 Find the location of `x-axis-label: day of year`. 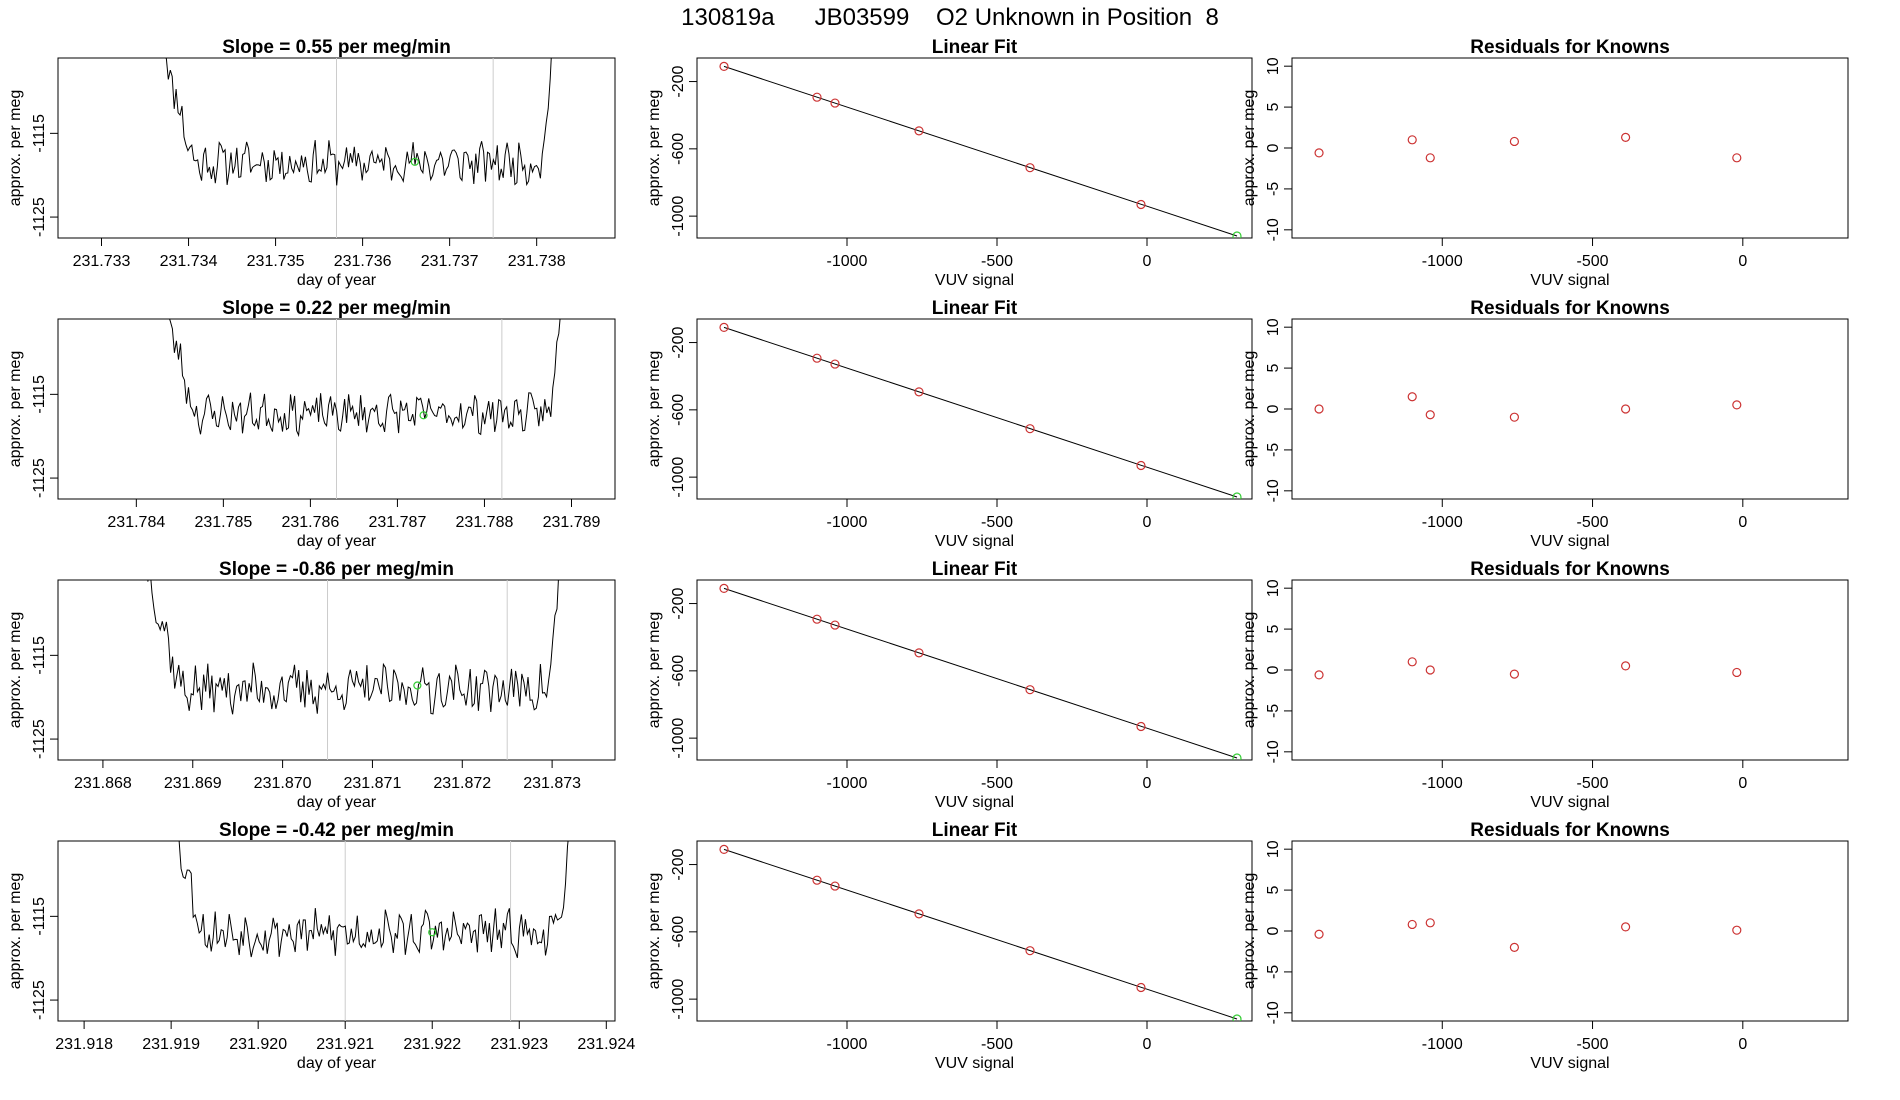

x-axis-label: day of year is located at coordinates (337, 1063).